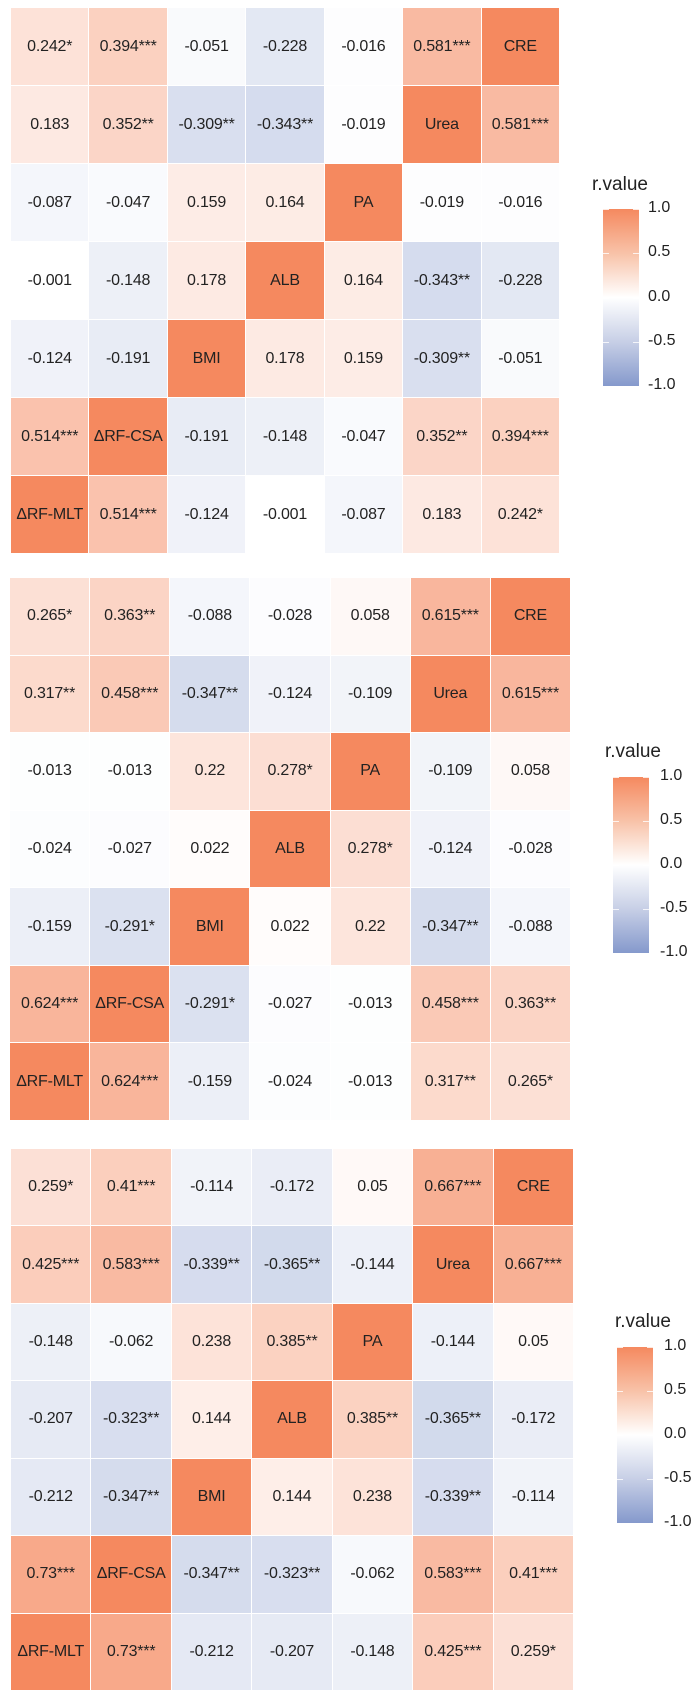  Describe the element at coordinates (50, 1004) in the screenshot. I see `correlation-cell: 0.624***` at that location.